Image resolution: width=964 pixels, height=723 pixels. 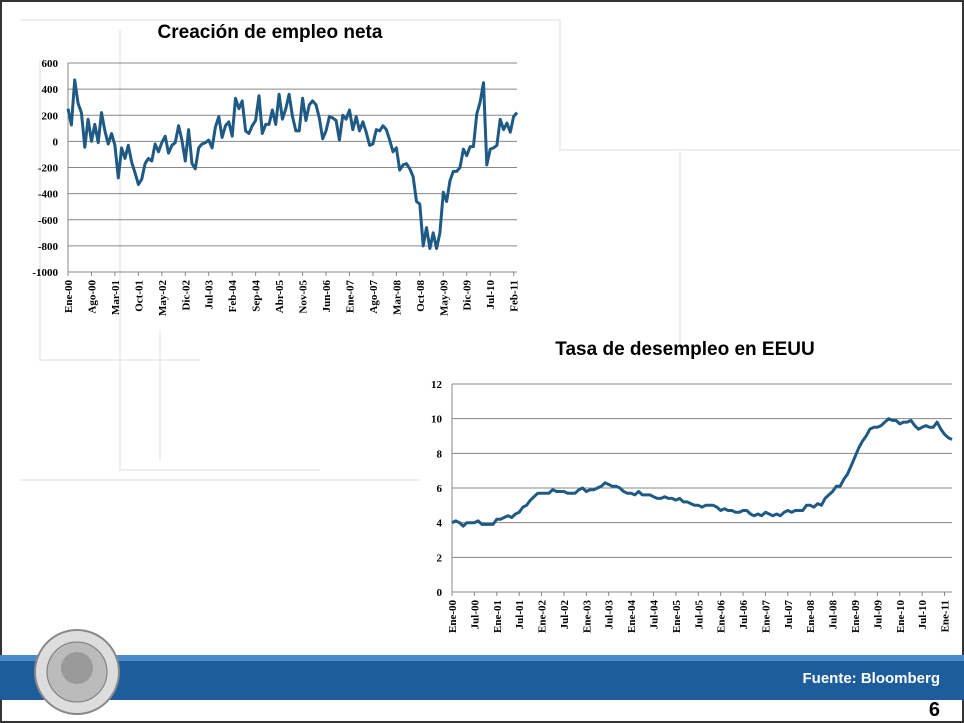 What do you see at coordinates (632, 617) in the screenshot?
I see `x-tick-label: Ene-04` at bounding box center [632, 617].